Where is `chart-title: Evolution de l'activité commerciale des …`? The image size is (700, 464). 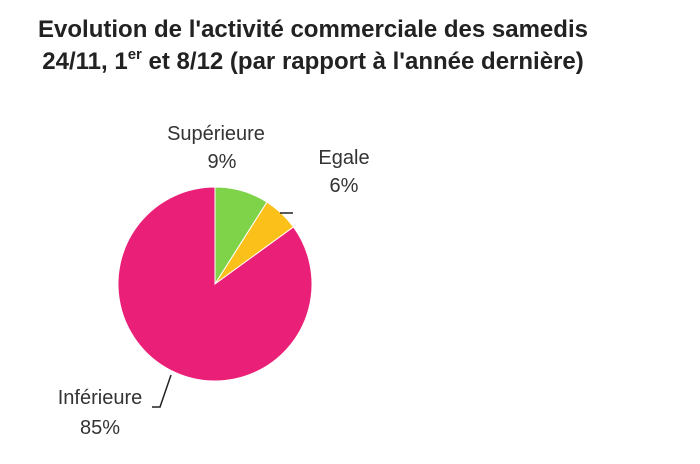 chart-title: Evolution de l'activité commerciale des … is located at coordinates (313, 47).